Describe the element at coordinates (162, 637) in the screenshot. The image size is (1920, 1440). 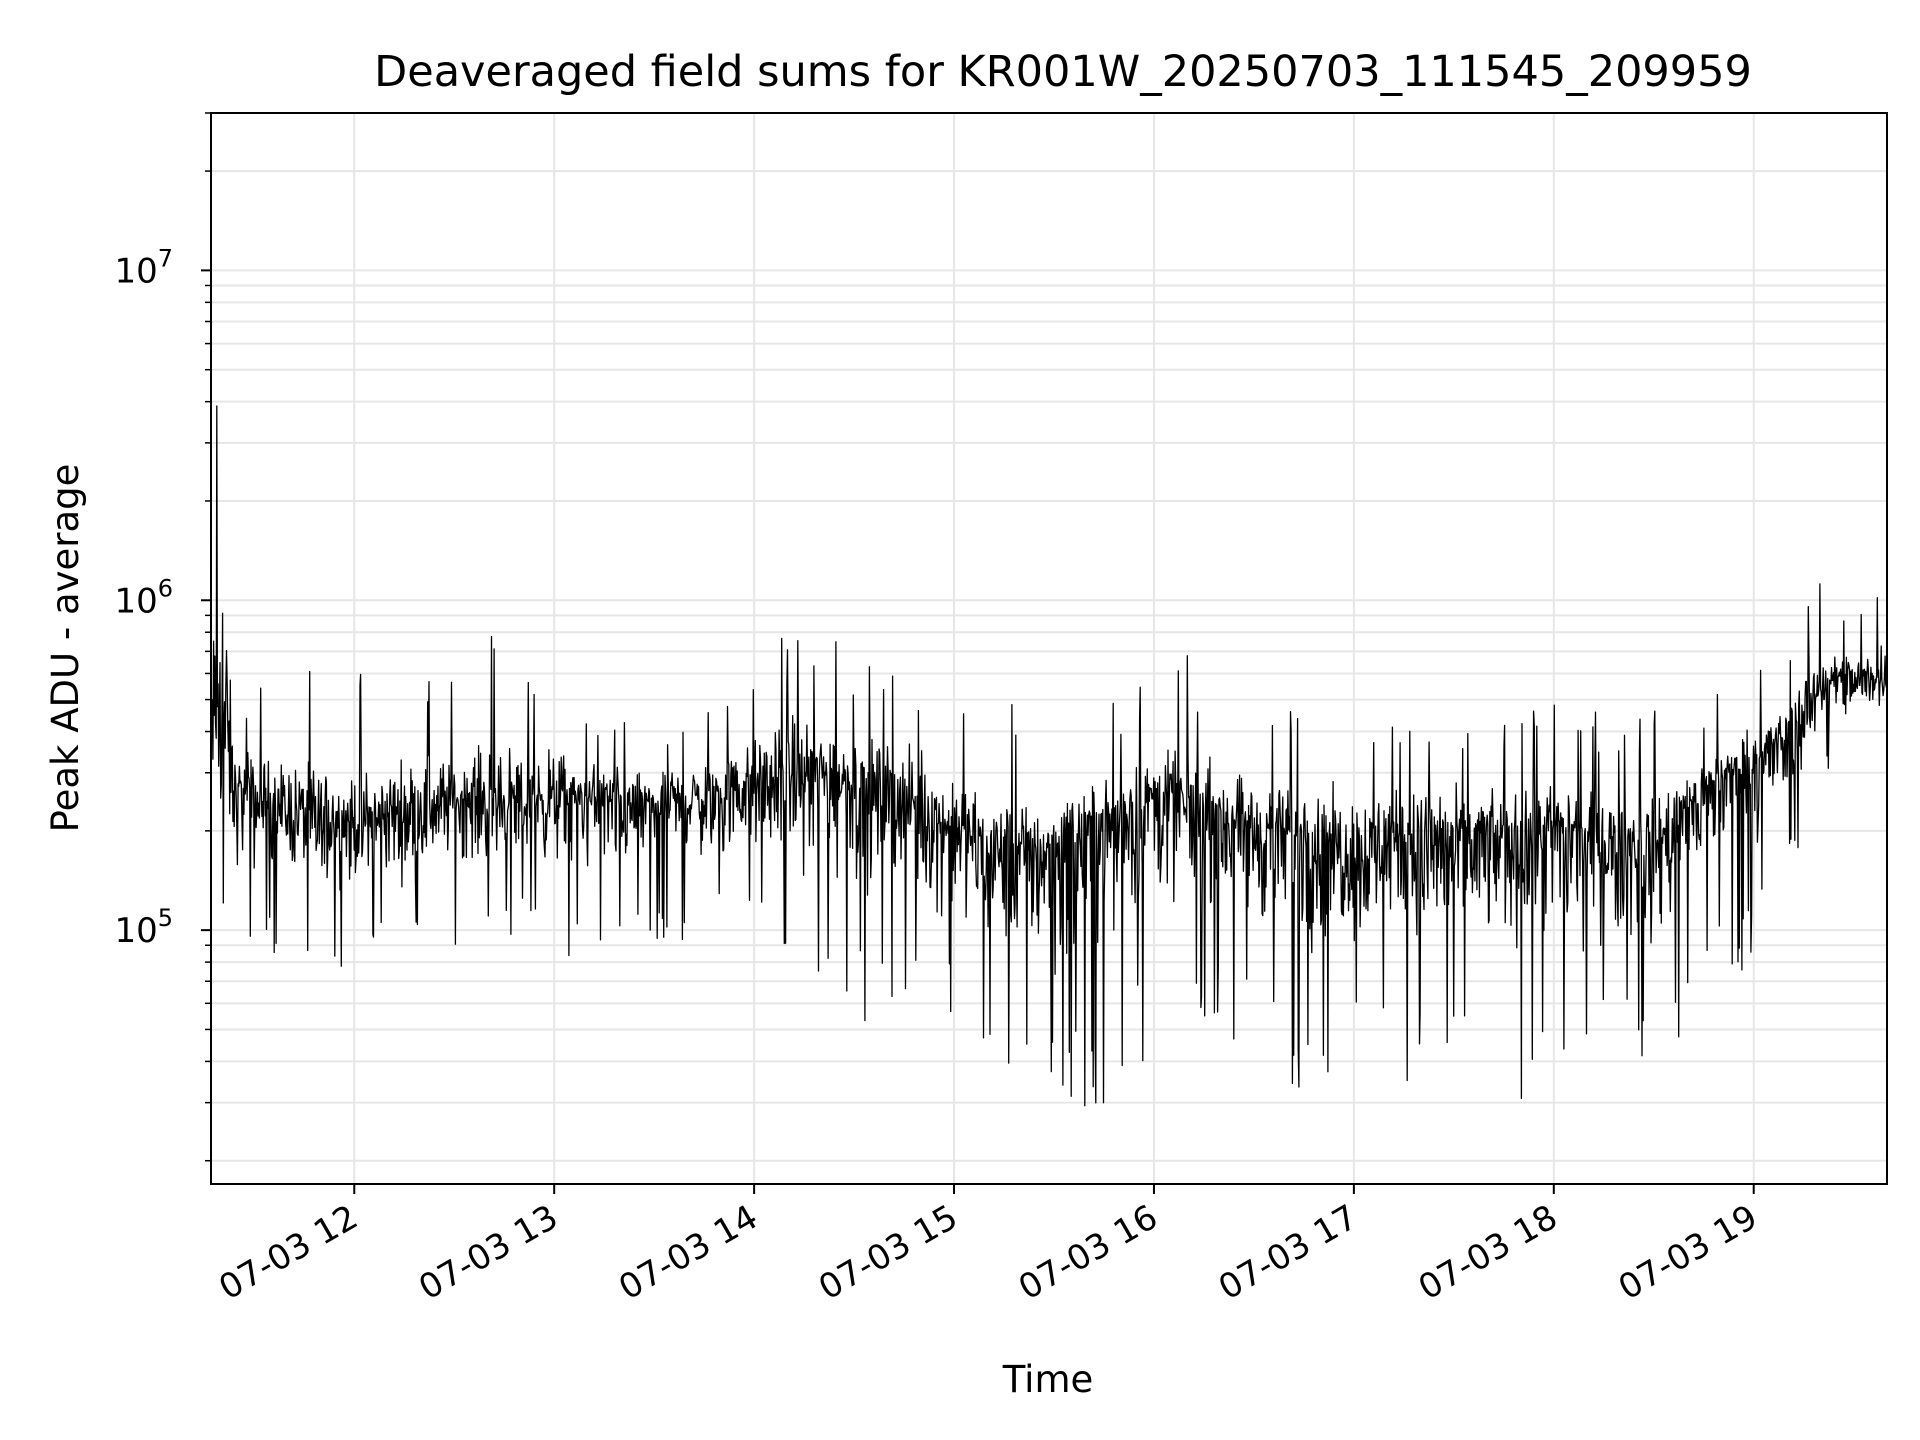
I see `y-axis: 10⁵ 10⁶ 10⁷` at that location.